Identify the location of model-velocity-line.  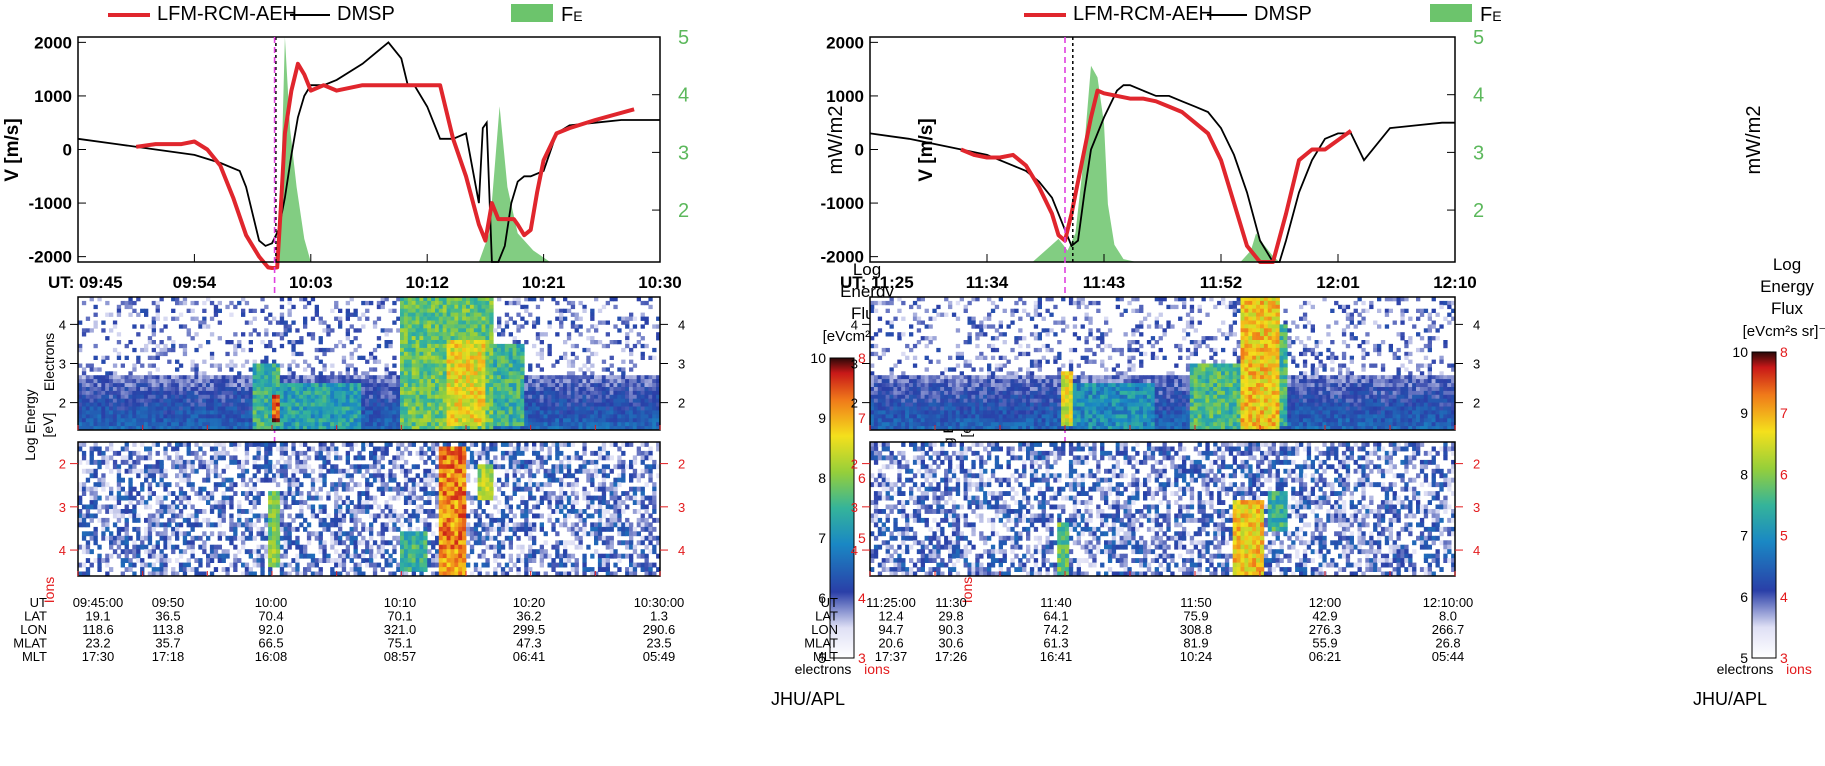
(385, 165).